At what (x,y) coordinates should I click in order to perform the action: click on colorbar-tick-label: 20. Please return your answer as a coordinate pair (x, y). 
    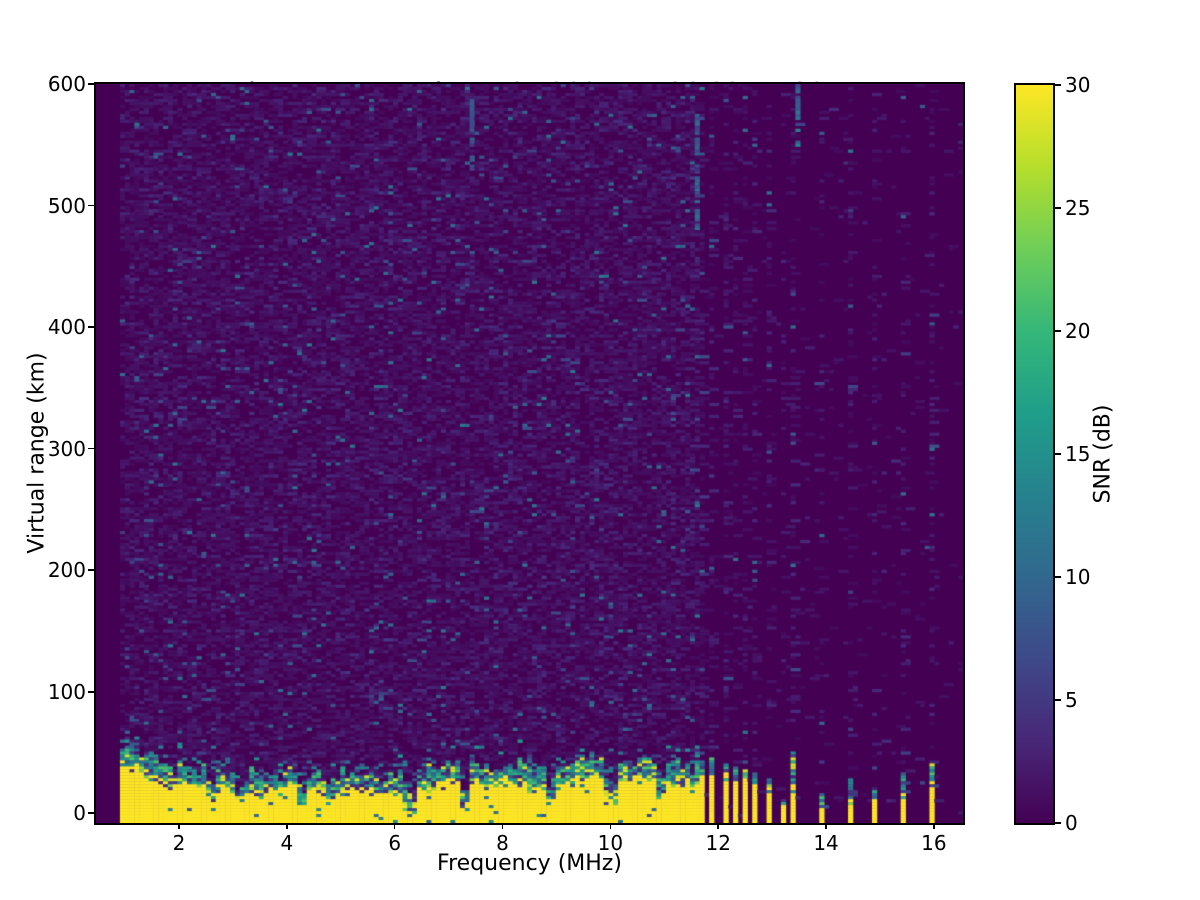
    Looking at the image, I should click on (1078, 331).